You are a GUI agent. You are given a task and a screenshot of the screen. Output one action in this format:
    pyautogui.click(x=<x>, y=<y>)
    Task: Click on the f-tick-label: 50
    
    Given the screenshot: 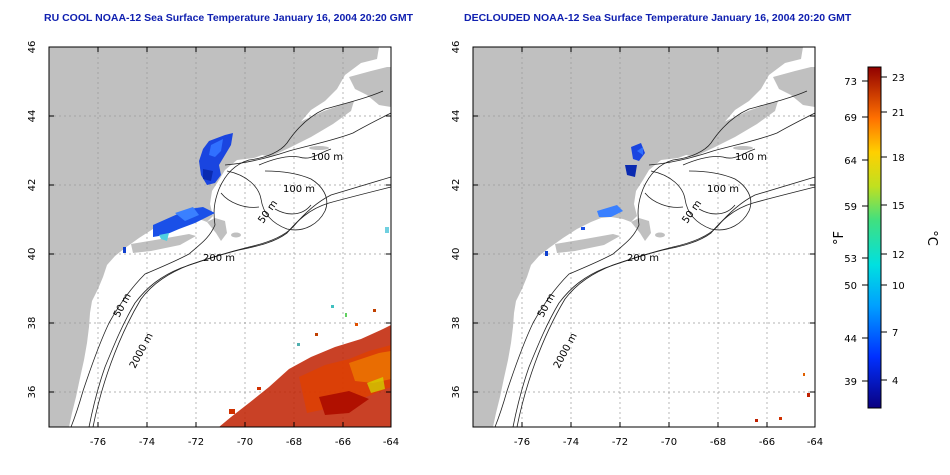 What is the action you would take?
    pyautogui.click(x=850, y=286)
    